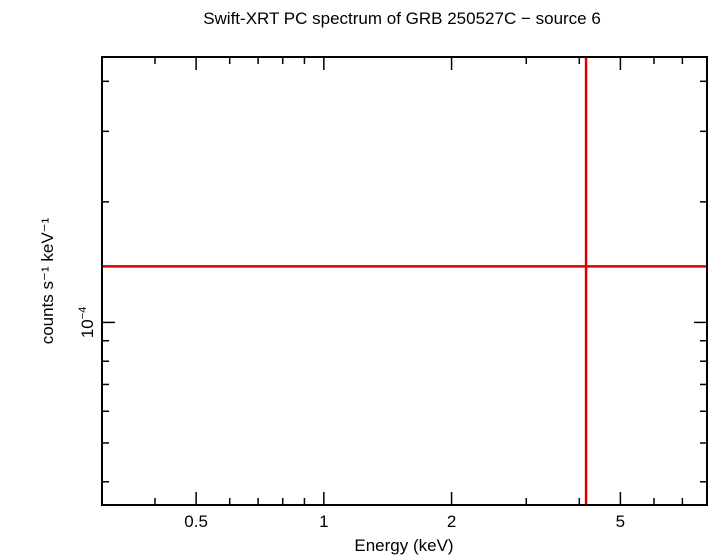 This screenshot has width=710, height=556. Describe the element at coordinates (83, 313) in the screenshot. I see `y-tick-label-exponent: −4` at that location.